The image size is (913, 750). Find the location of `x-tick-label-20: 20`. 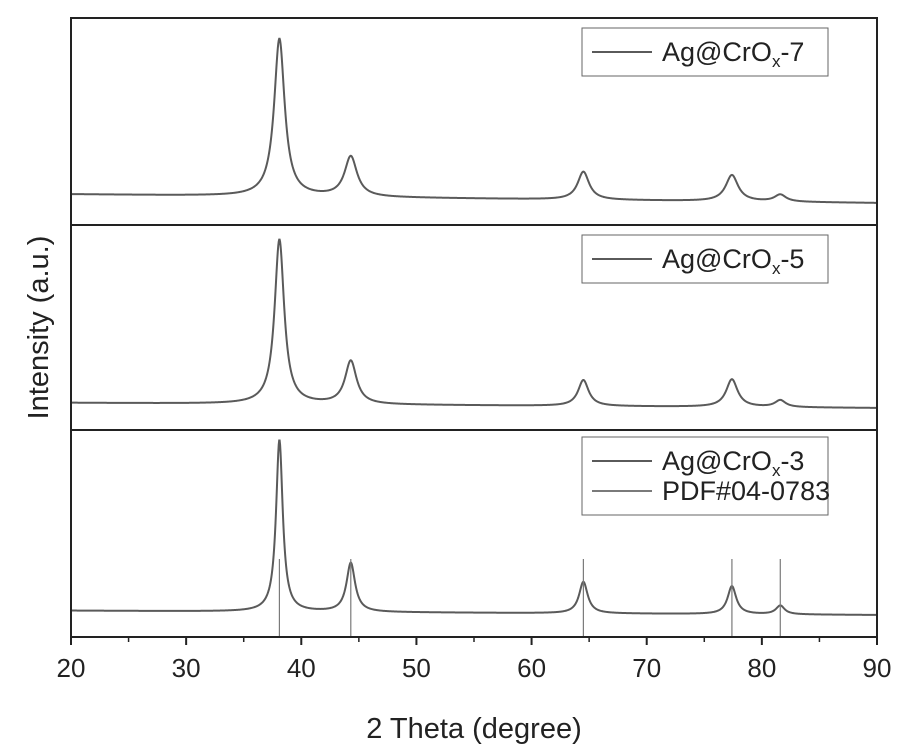

x-tick-label-20: 20 is located at coordinates (71, 668).